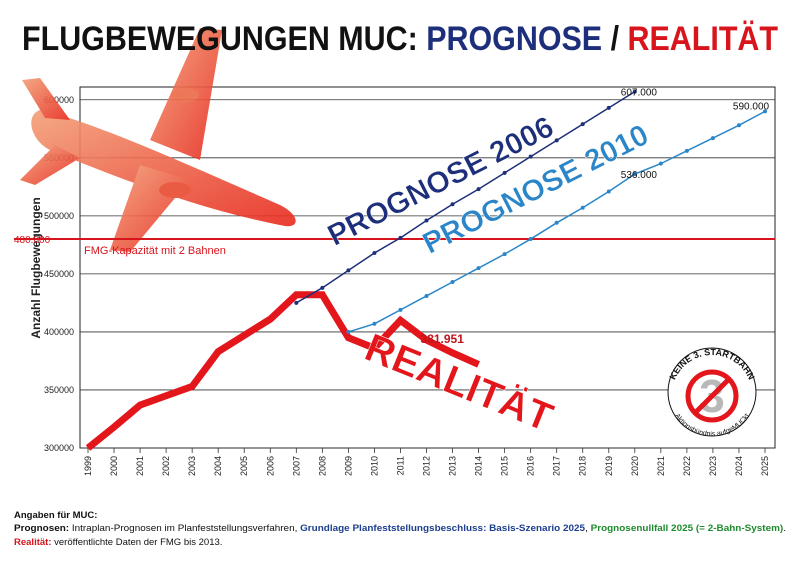 The image size is (800, 566). Describe the element at coordinates (59, 100) in the screenshot. I see `y-tick-label: 600000` at that location.